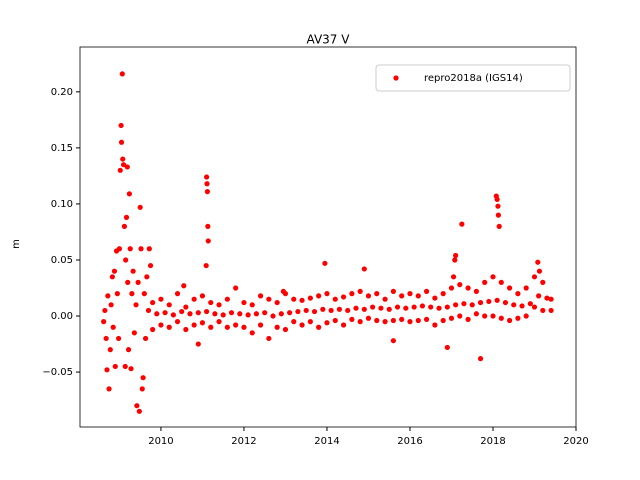 The width and height of the screenshot is (640, 480). Describe the element at coordinates (160, 441) in the screenshot. I see `x-tick-label: 2010` at that location.